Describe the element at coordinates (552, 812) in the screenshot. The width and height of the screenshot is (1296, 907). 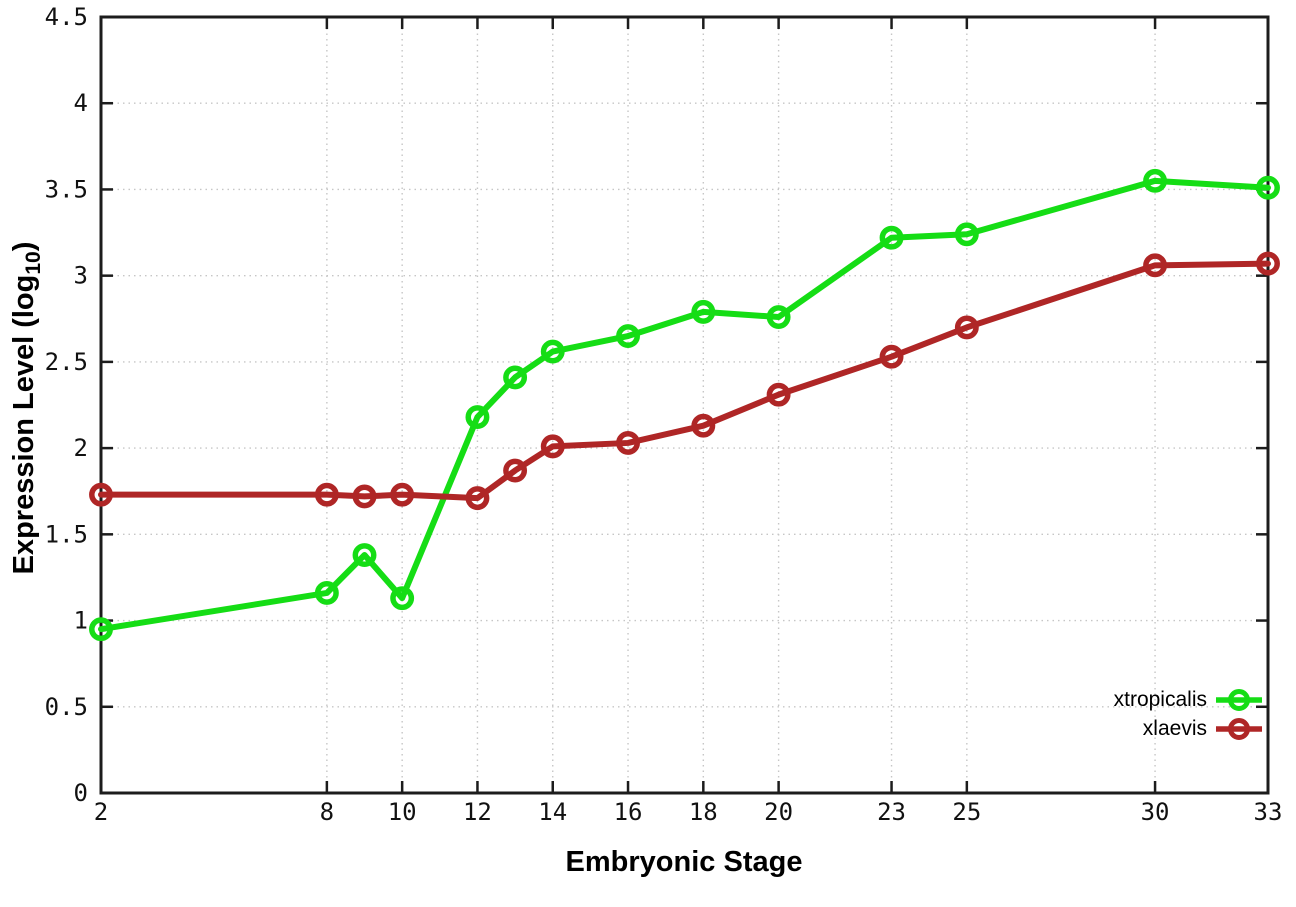
I see `x-tick-label: 14` at that location.